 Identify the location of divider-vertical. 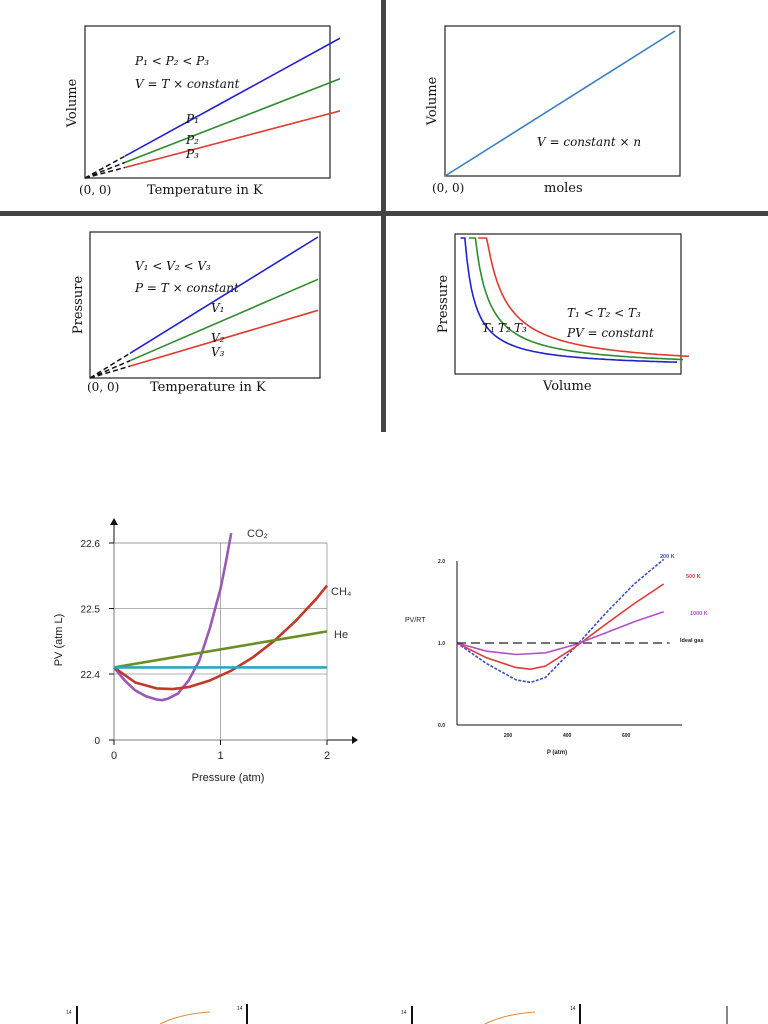
(383, 216).